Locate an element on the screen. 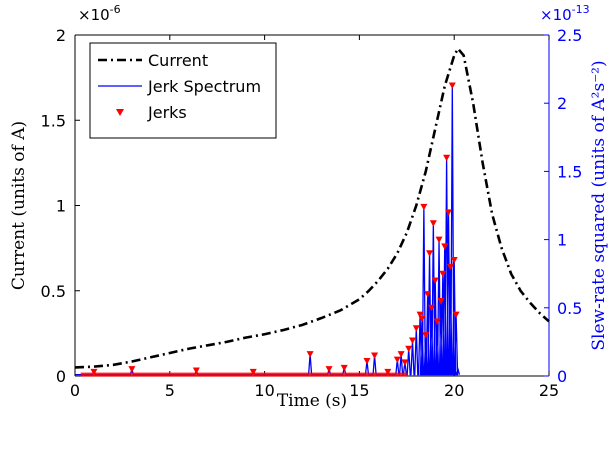 This screenshot has height=465, width=614. x-tick-label: 5 is located at coordinates (170, 390).